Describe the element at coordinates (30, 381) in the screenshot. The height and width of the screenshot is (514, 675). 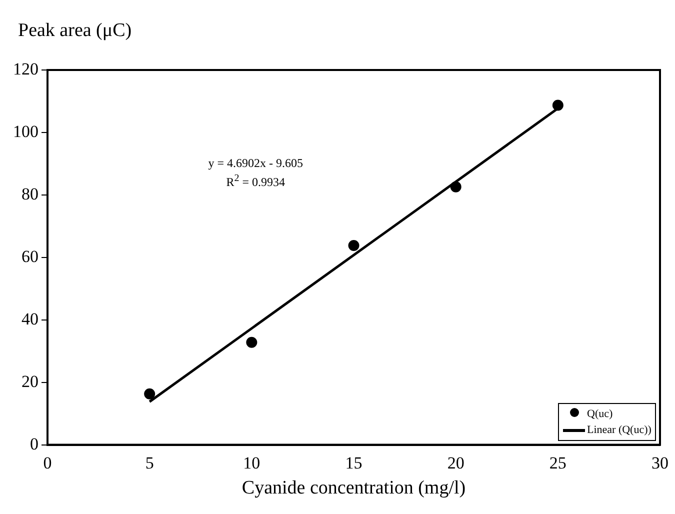
I see `y-tick-label: 20` at that location.